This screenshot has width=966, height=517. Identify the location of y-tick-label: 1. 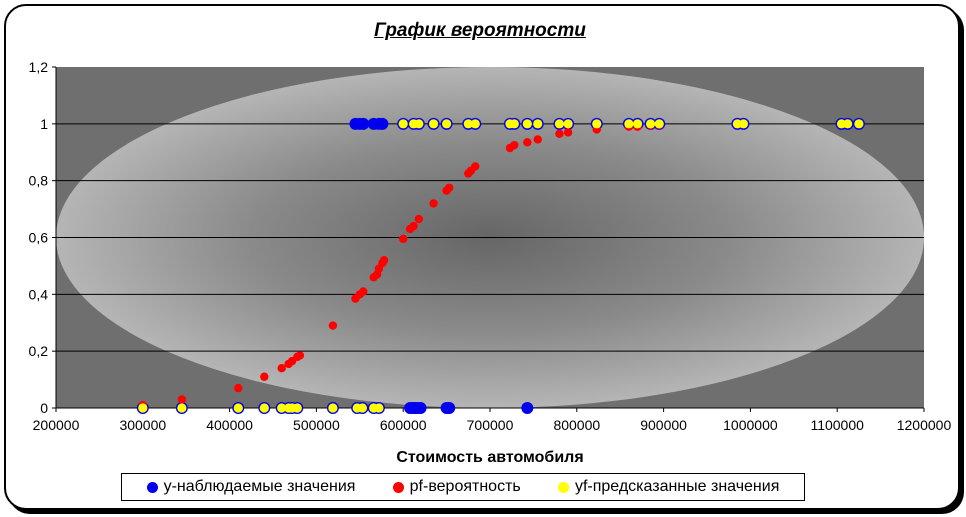
(44, 124).